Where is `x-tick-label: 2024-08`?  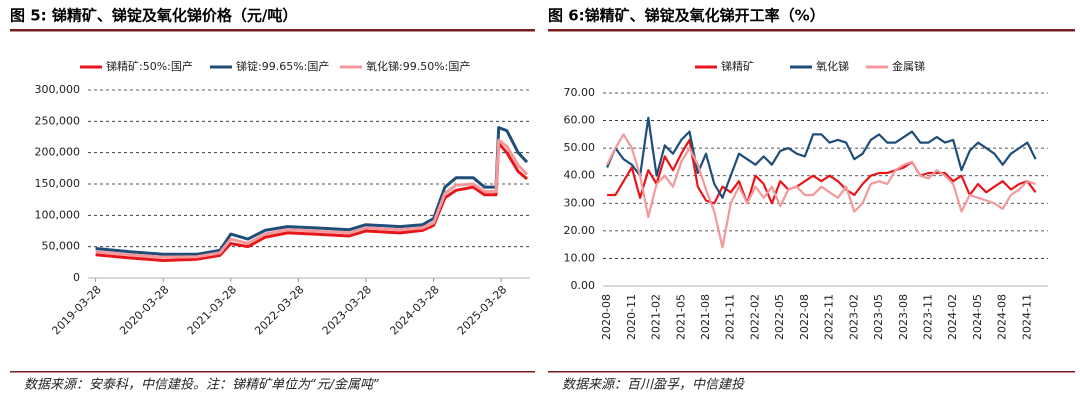
x-tick-label: 2024-08 is located at coordinates (1002, 317).